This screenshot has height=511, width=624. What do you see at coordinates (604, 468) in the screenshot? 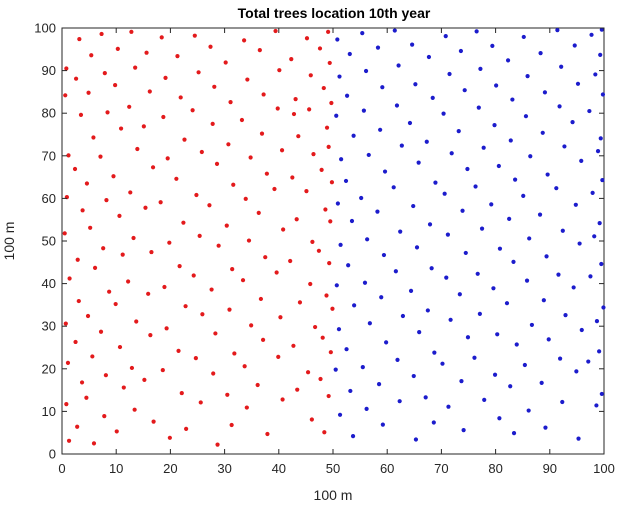
I see `x-tick-label: 100` at bounding box center [604, 468].